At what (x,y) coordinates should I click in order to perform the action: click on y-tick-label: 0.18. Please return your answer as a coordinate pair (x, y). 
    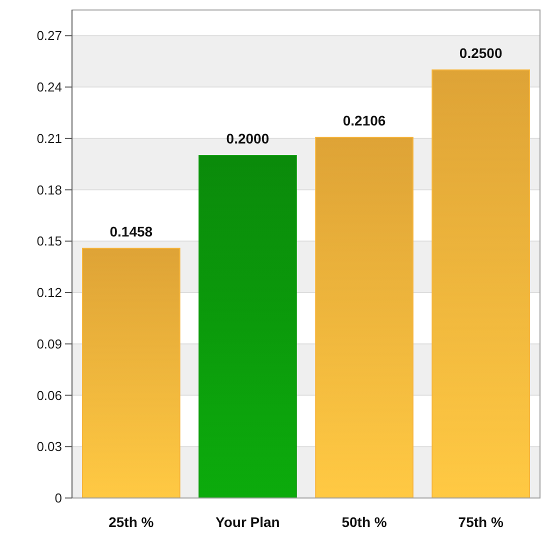
    Looking at the image, I should click on (49, 190).